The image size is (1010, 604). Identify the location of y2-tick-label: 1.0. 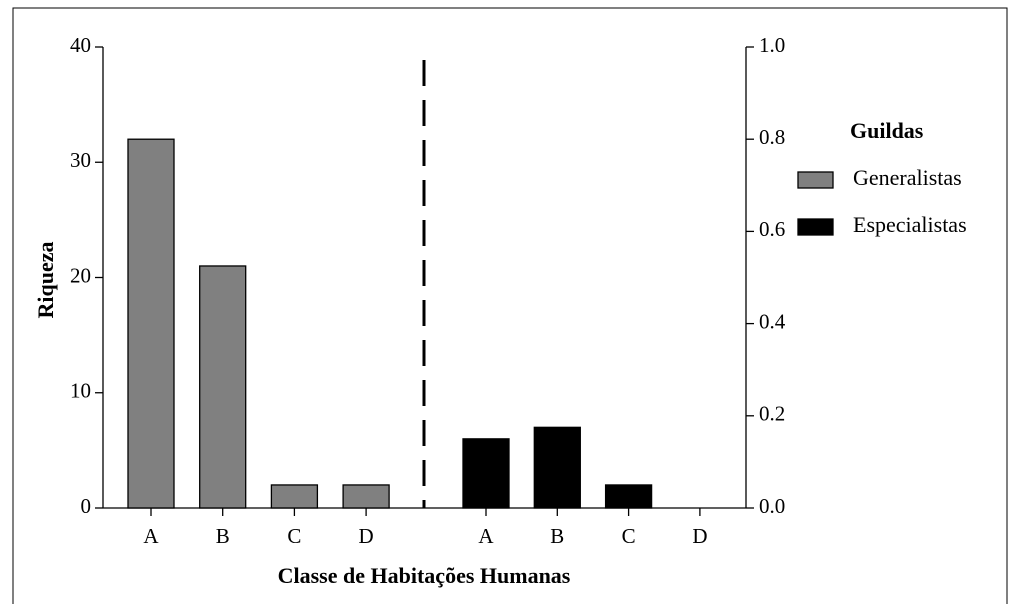
(772, 45).